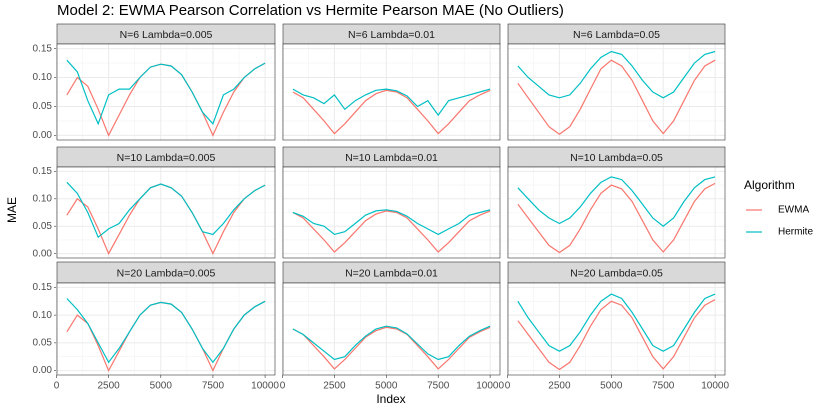 The image size is (819, 410). Describe the element at coordinates (616, 158) in the screenshot. I see `strip-label: N=10 Lambda=0.05` at that location.